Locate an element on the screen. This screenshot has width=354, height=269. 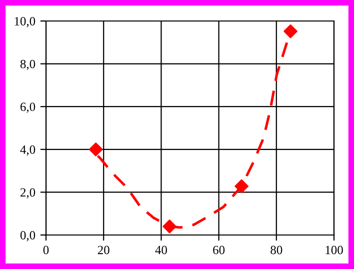
y-tick-label: 4,0 is located at coordinates (28, 150).